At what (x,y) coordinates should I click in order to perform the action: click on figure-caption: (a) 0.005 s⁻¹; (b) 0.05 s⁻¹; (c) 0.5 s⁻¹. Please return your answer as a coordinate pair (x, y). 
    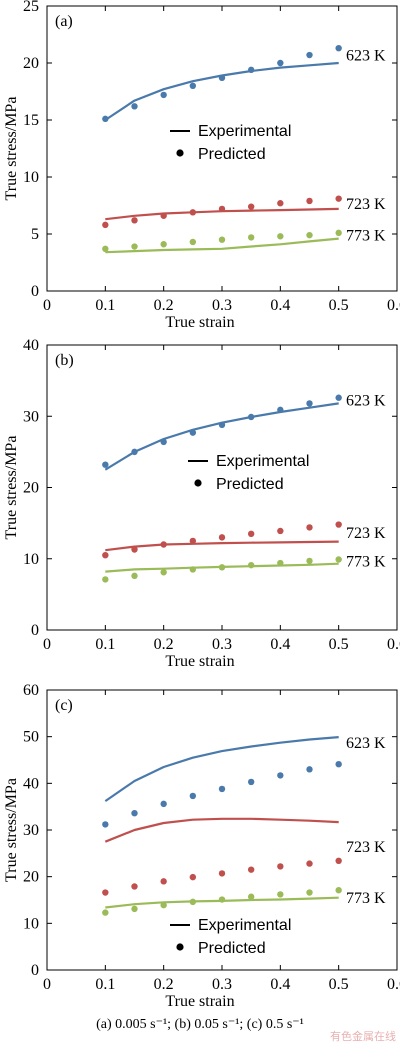
    Looking at the image, I should click on (200, 1024).